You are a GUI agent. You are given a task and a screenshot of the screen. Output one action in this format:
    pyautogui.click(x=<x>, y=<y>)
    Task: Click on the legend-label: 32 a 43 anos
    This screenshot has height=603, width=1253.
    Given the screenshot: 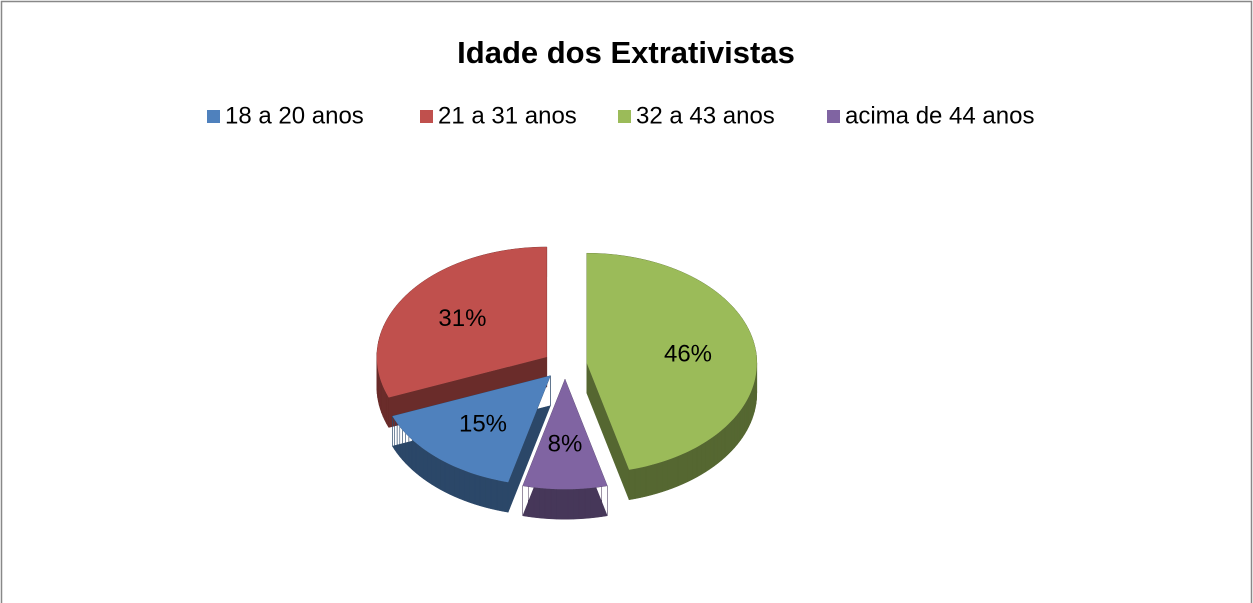 What is the action you would take?
    pyautogui.click(x=705, y=115)
    